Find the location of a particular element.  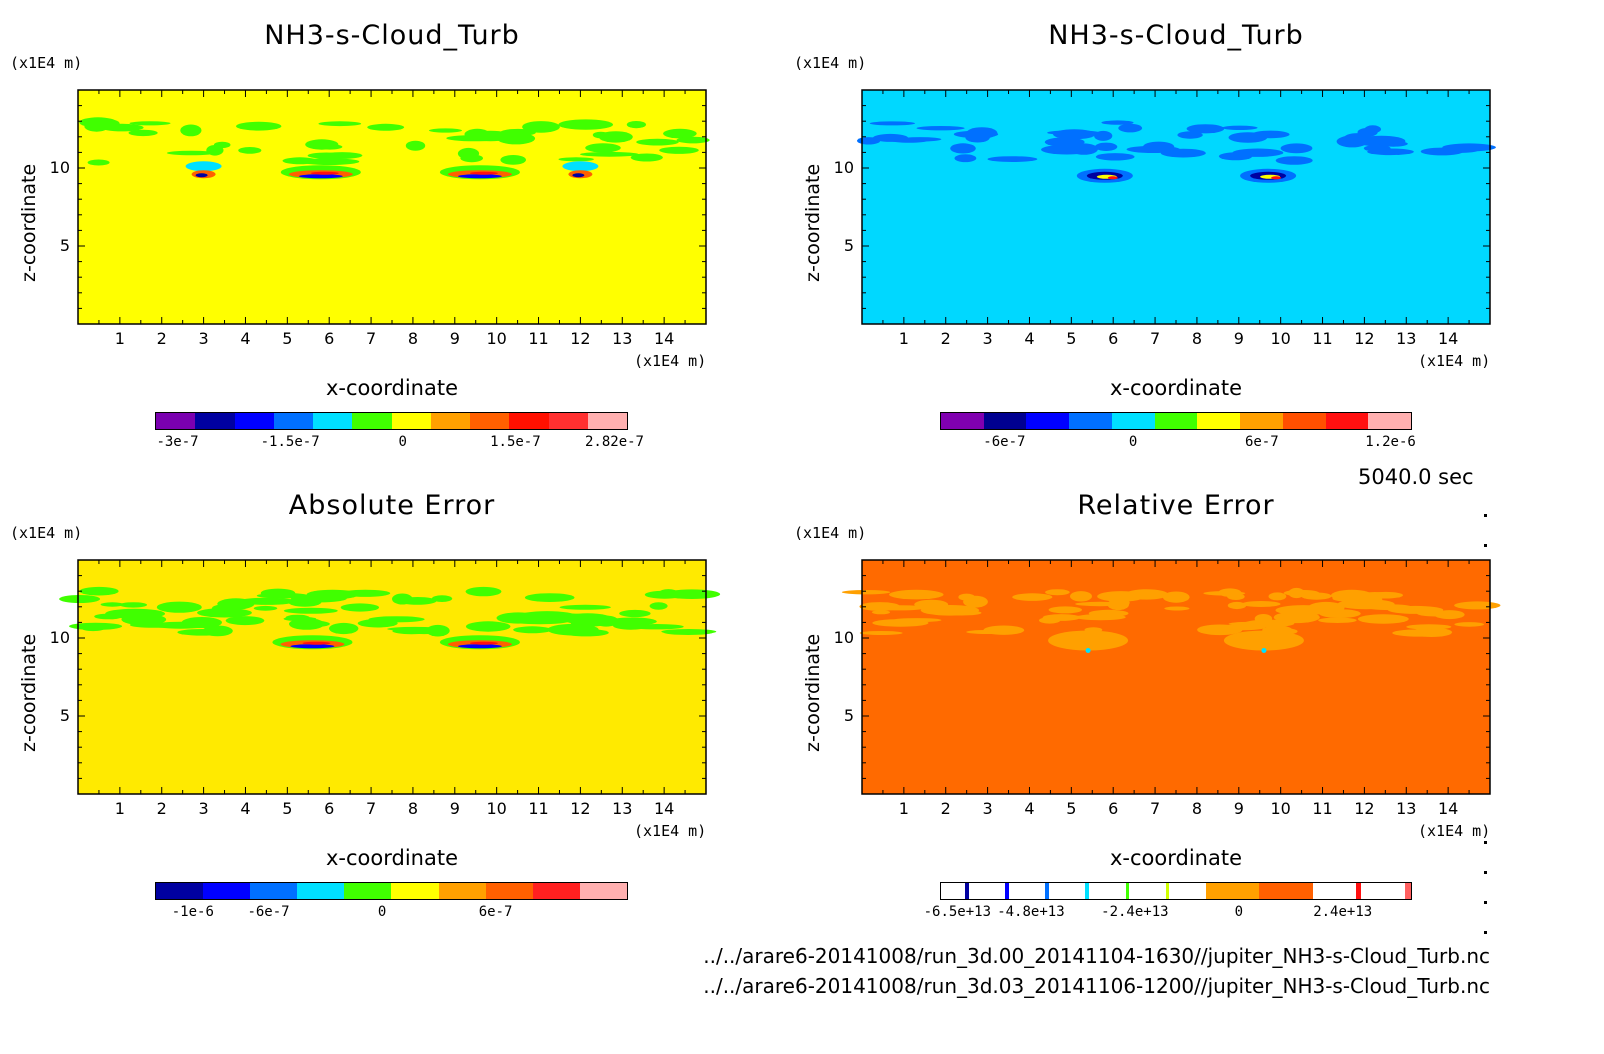

x-tick-label: 6 is located at coordinates (1113, 338).